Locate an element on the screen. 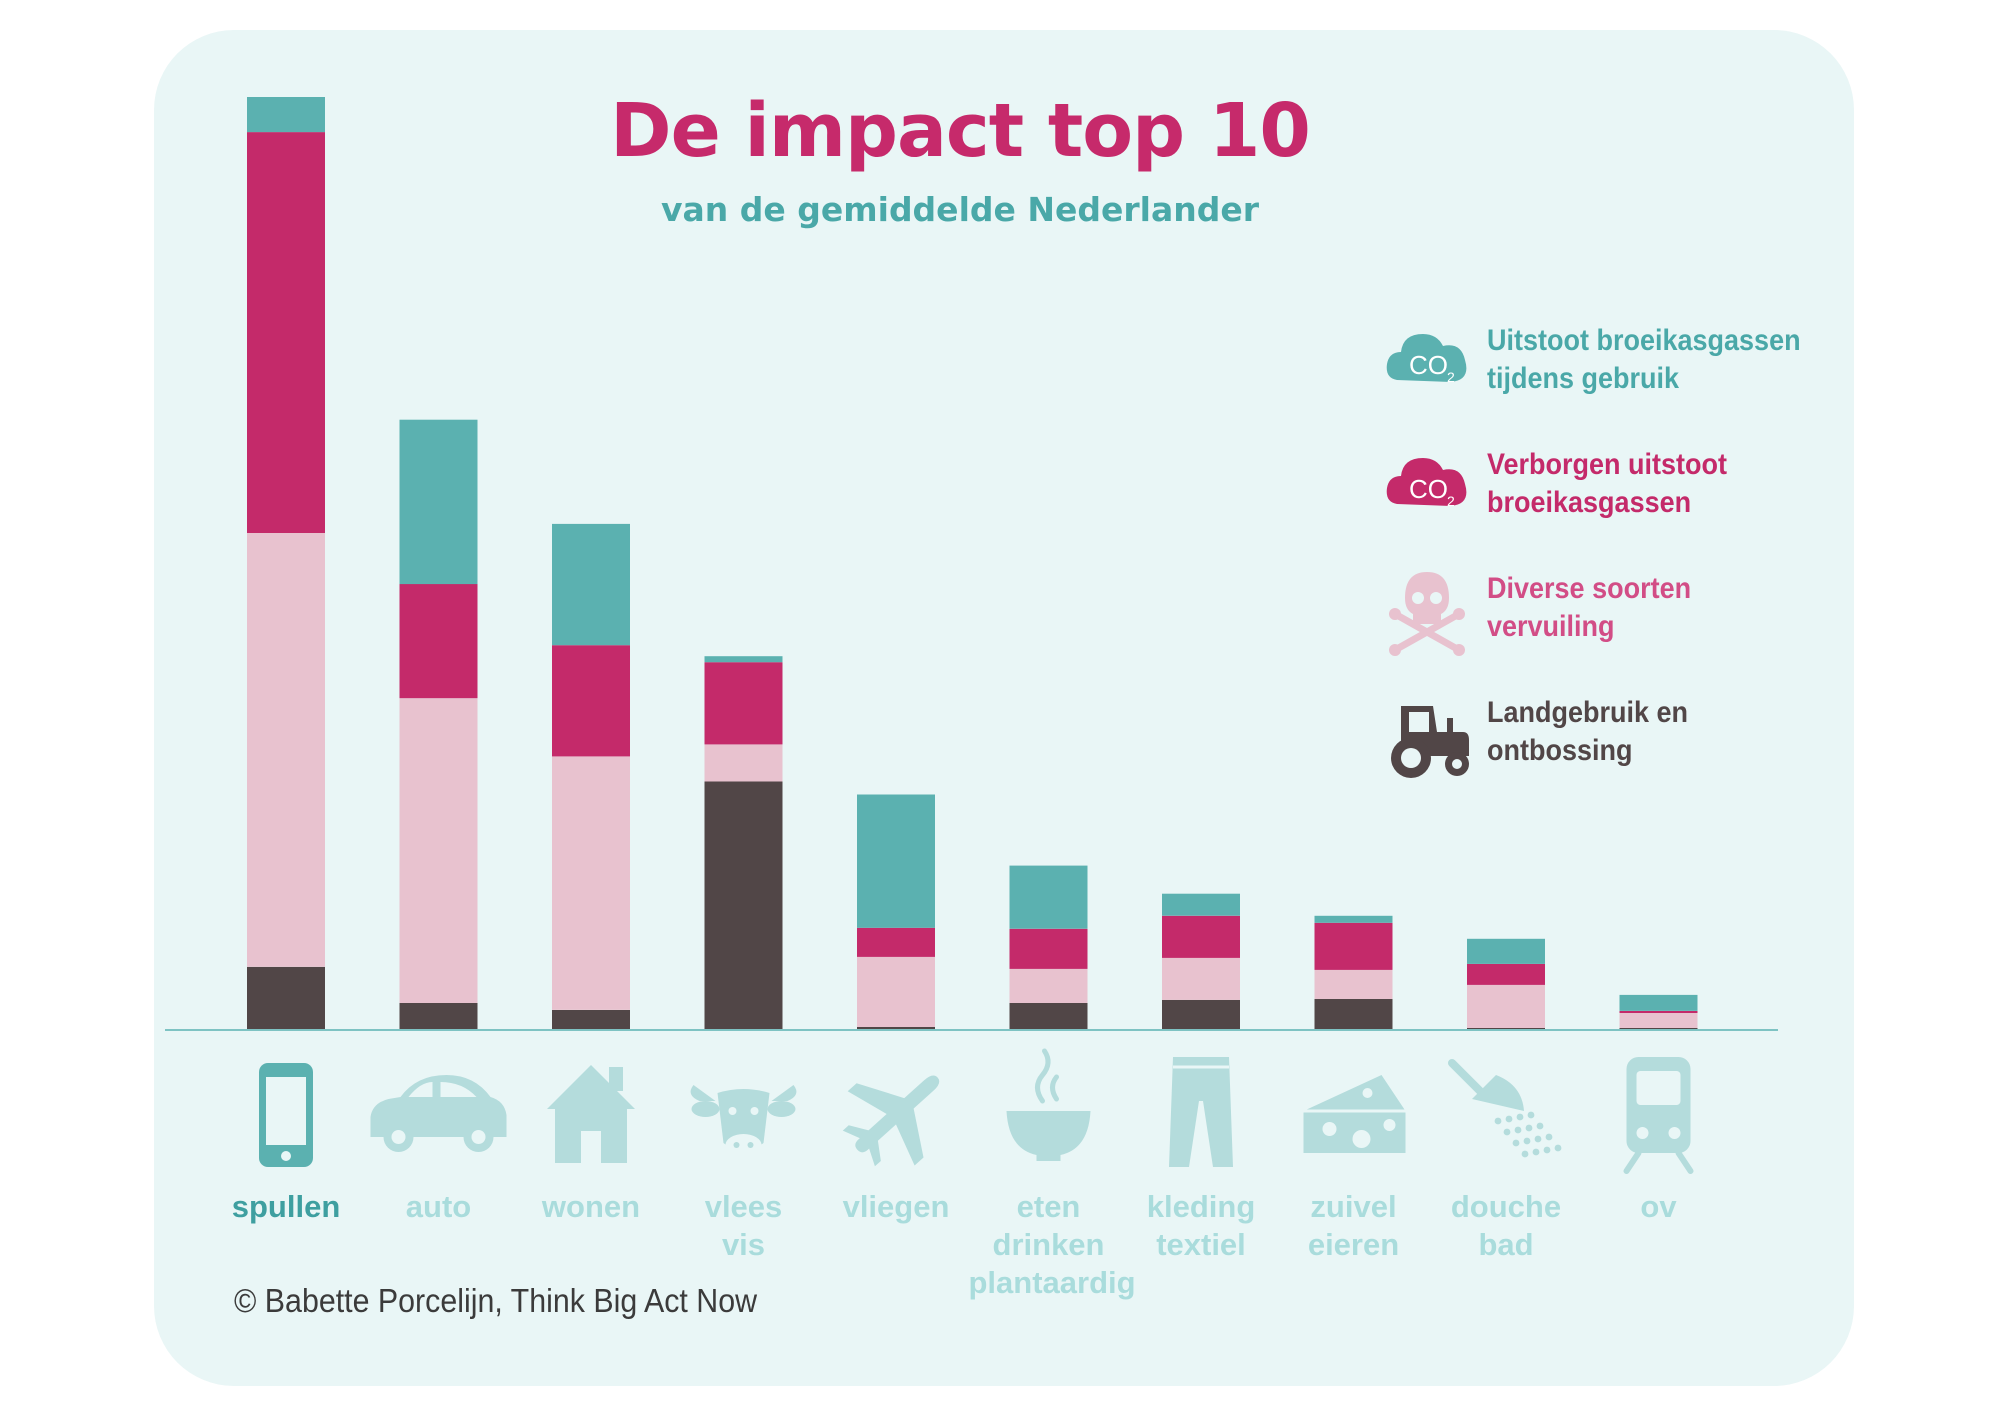 This screenshot has height=1414, width=2000. cow-icon is located at coordinates (743, 1120).